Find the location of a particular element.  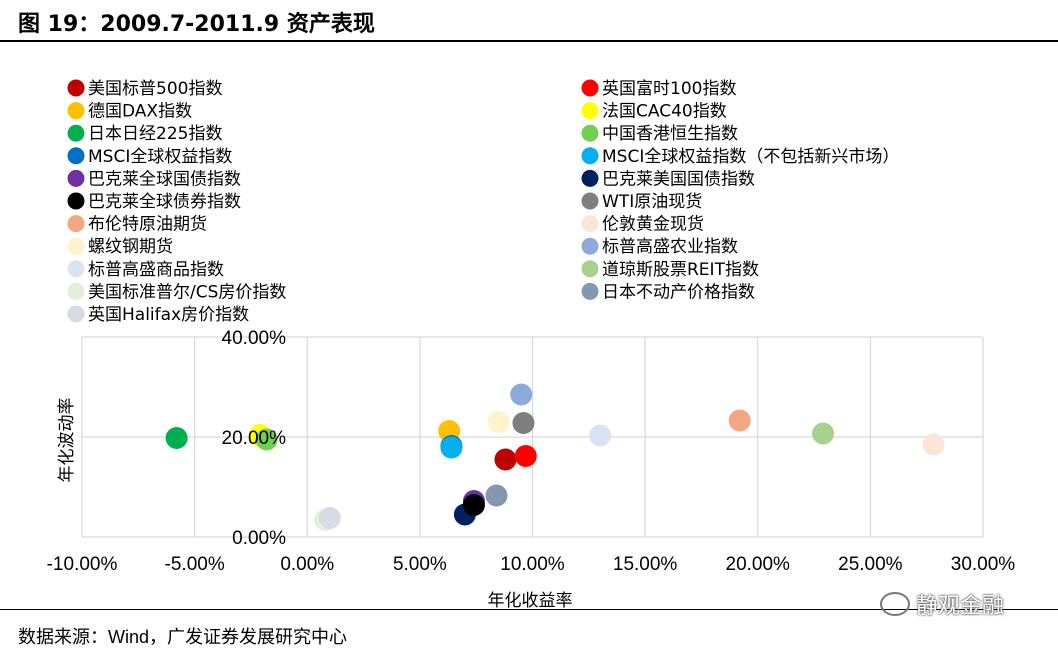

source-rule is located at coordinates (529, 609).